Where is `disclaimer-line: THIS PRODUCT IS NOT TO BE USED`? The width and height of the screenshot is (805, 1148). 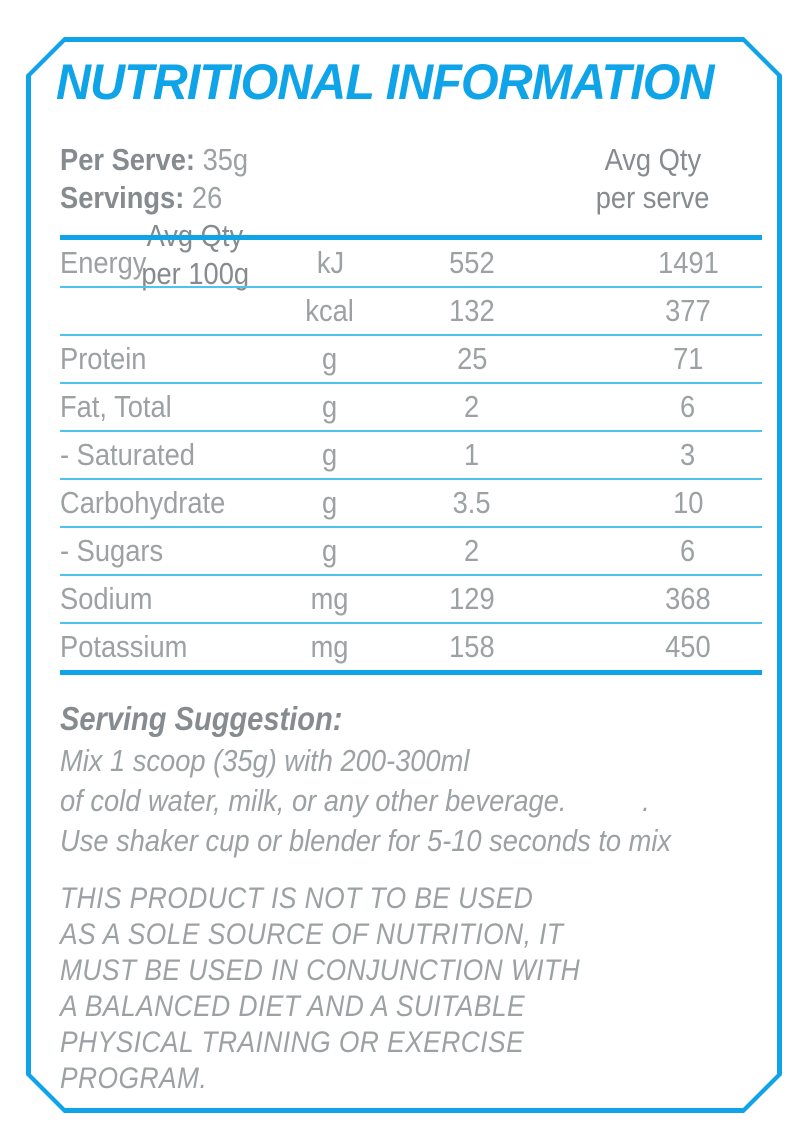
disclaimer-line: THIS PRODUCT IS NOT TO BE USED is located at coordinates (297, 898).